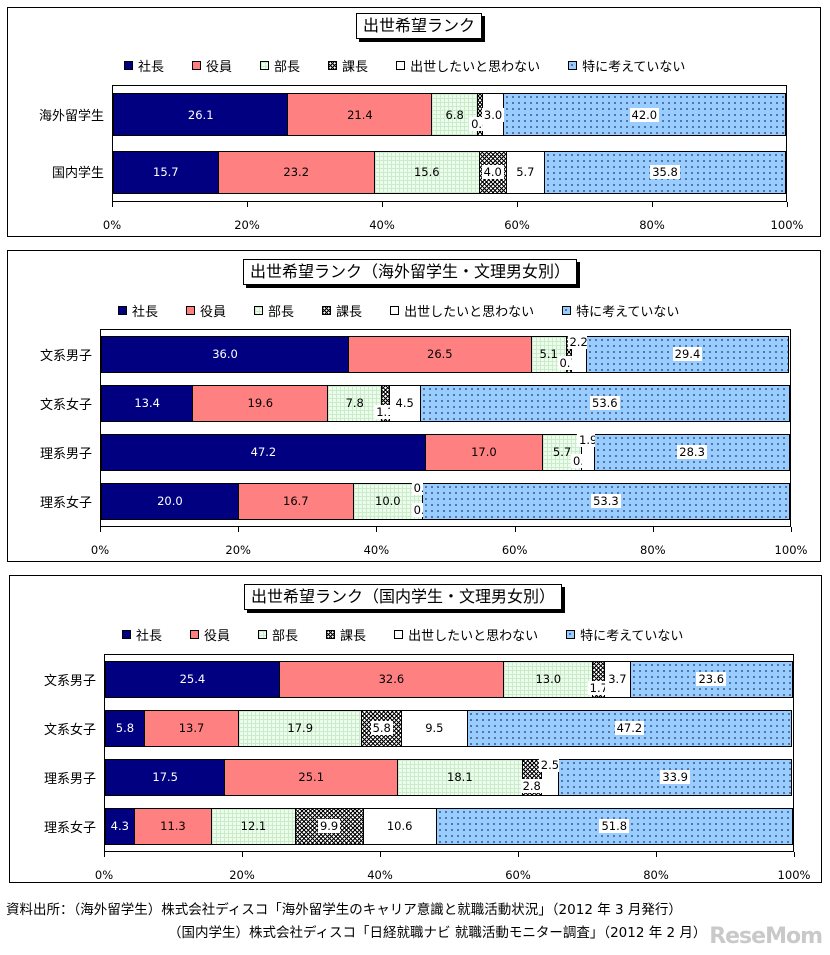 Image resolution: width=830 pixels, height=955 pixels. What do you see at coordinates (618, 679) in the screenshot?
I see `bar-segment: 3.7` at bounding box center [618, 679].